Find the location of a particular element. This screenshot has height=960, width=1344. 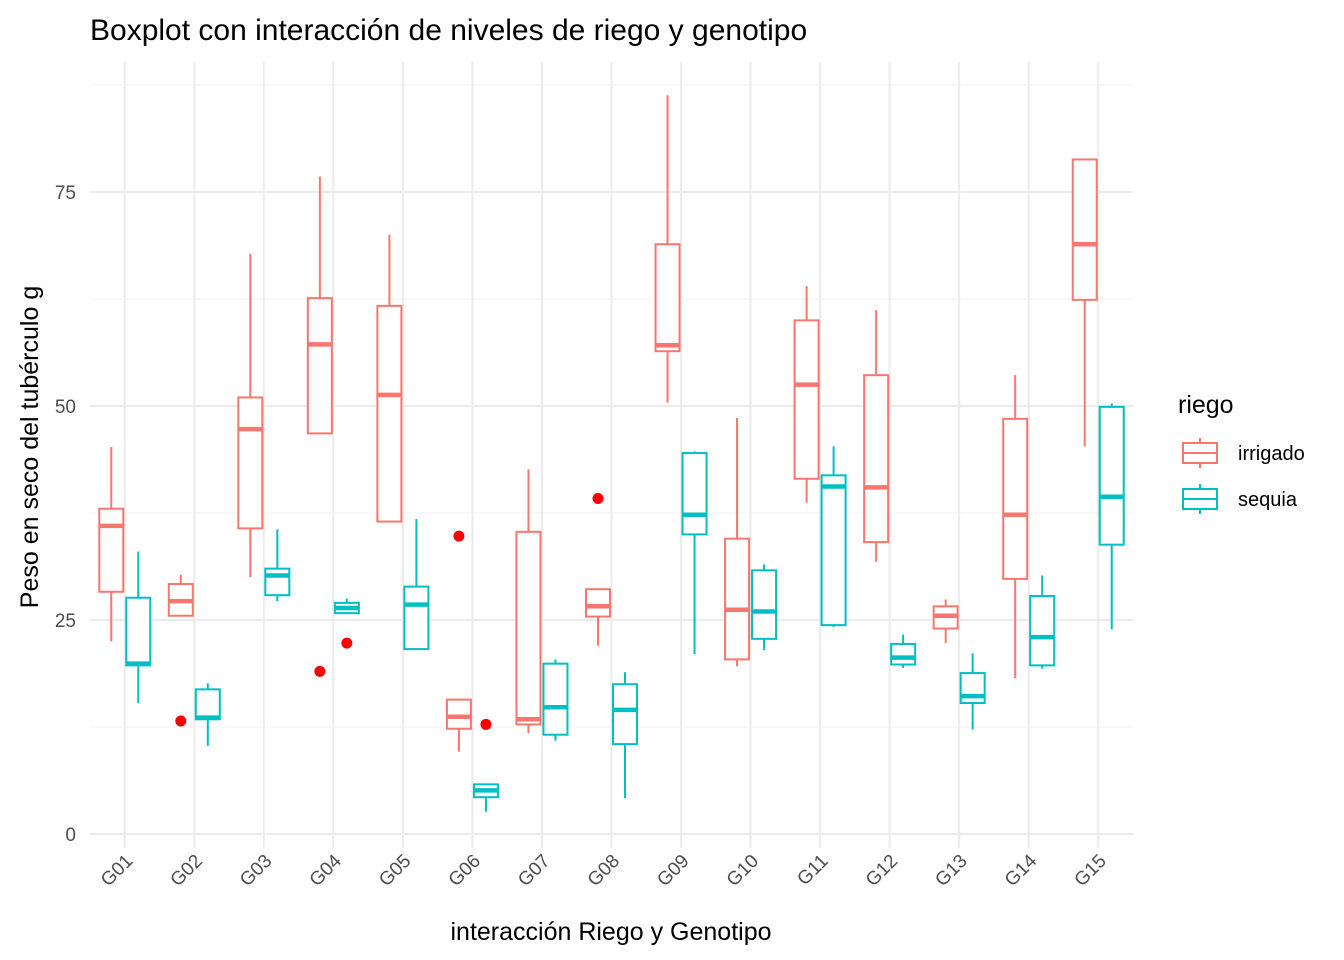

legend-label: irrigado is located at coordinates (1271, 454).